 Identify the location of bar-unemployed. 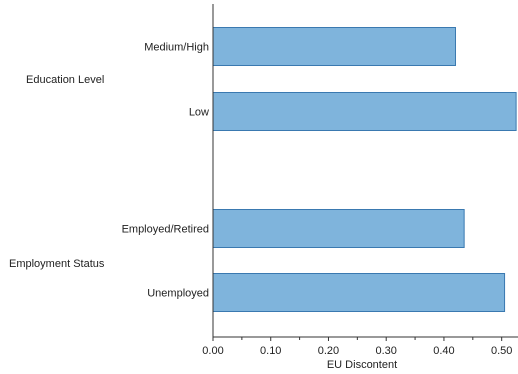
(359, 292).